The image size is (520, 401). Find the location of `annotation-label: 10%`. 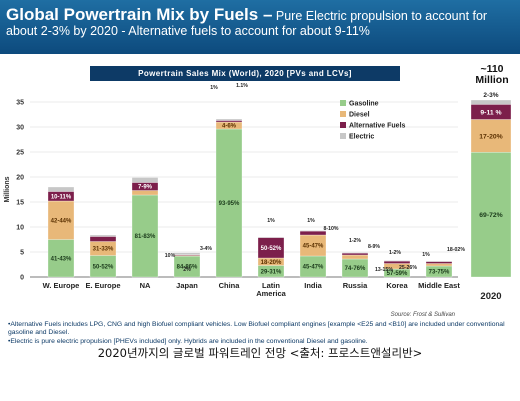

annotation-label: 10% is located at coordinates (170, 256).